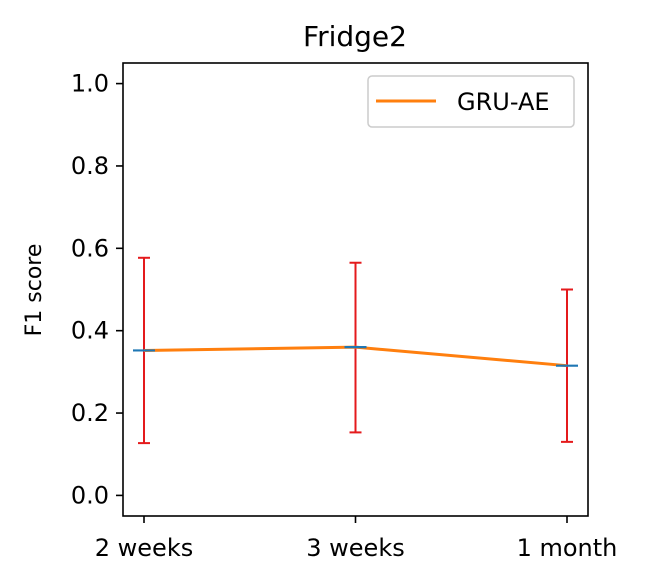  I want to click on y-tick-label: 0.6, so click(90, 248).